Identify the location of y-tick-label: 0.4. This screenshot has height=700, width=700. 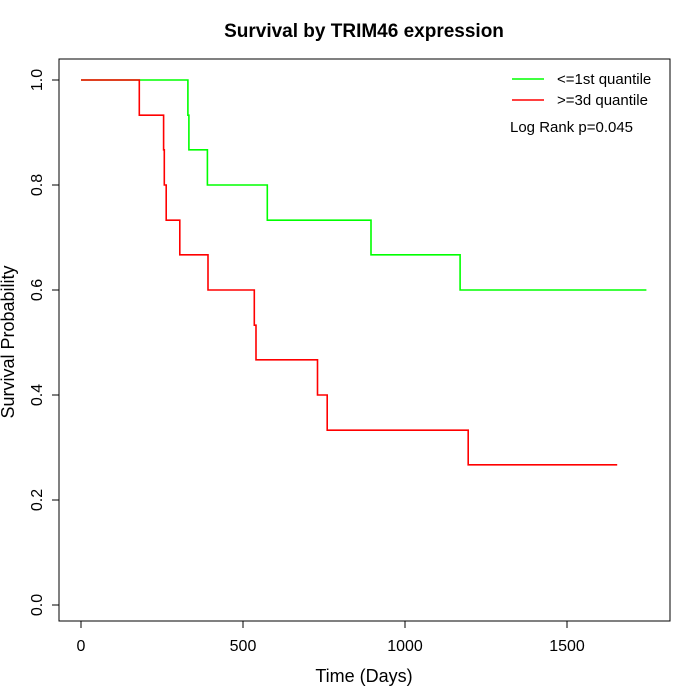
(37, 395).